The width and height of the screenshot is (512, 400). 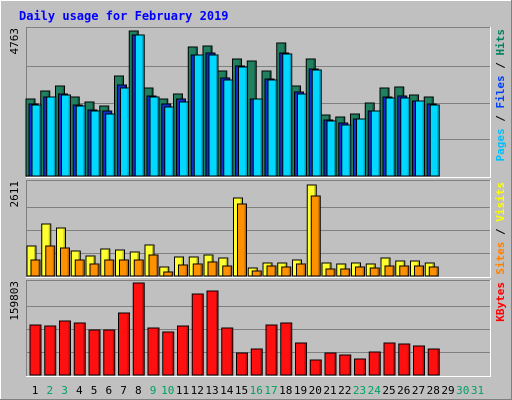 What do you see at coordinates (500, 202) in the screenshot?
I see `legend-item-visits: Visits` at bounding box center [500, 202].